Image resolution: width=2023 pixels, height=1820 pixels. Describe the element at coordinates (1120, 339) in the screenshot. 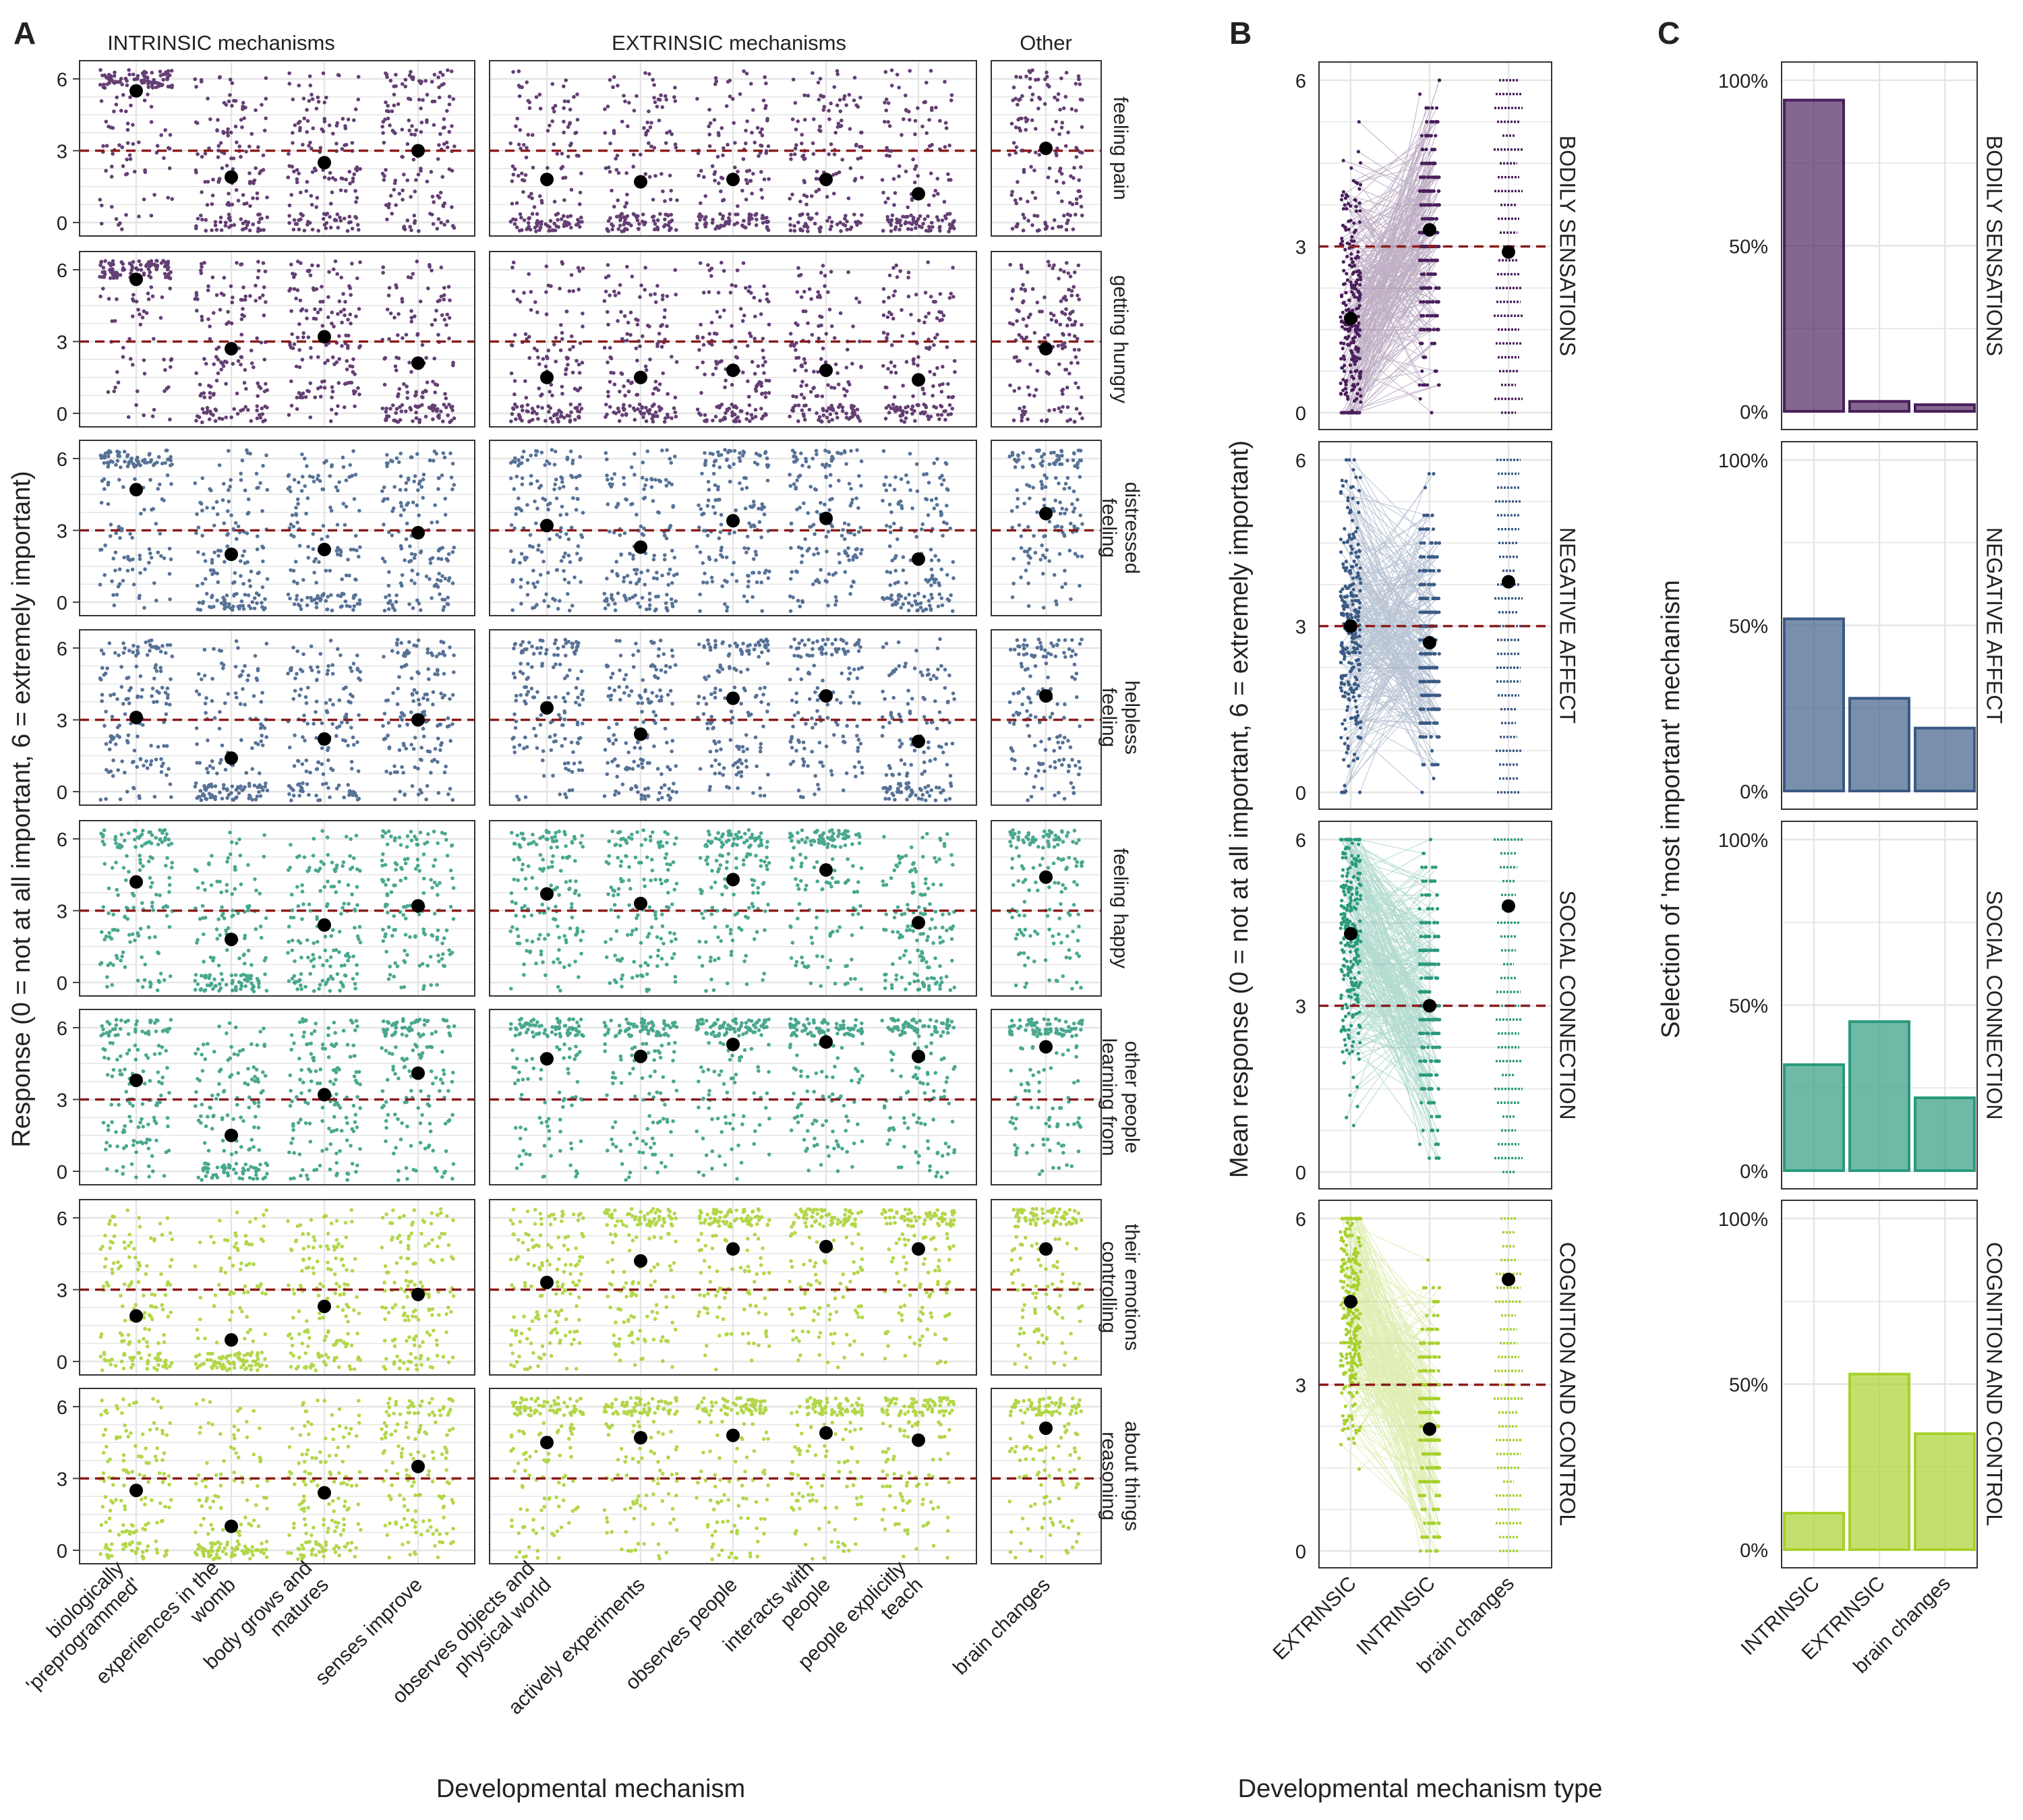

I see `row-strip-label: getting hungry` at that location.